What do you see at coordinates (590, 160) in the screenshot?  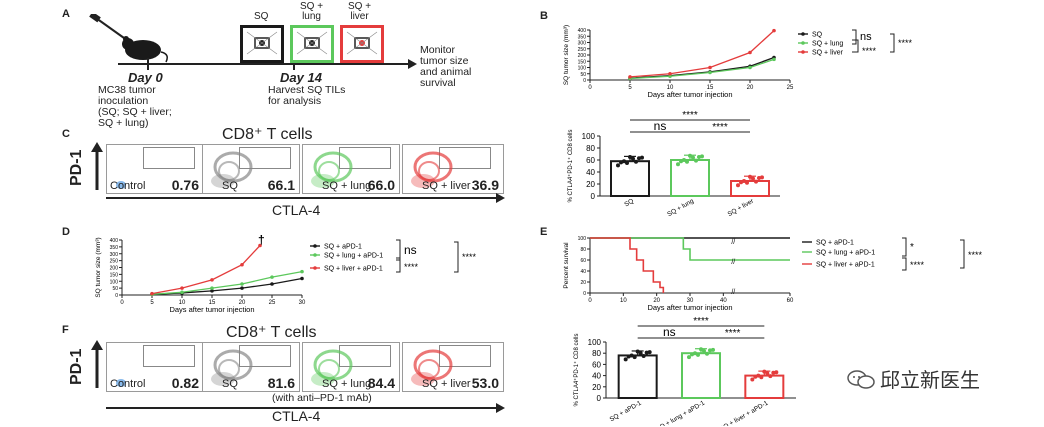 I see `y-tick-label: 60` at bounding box center [590, 160].